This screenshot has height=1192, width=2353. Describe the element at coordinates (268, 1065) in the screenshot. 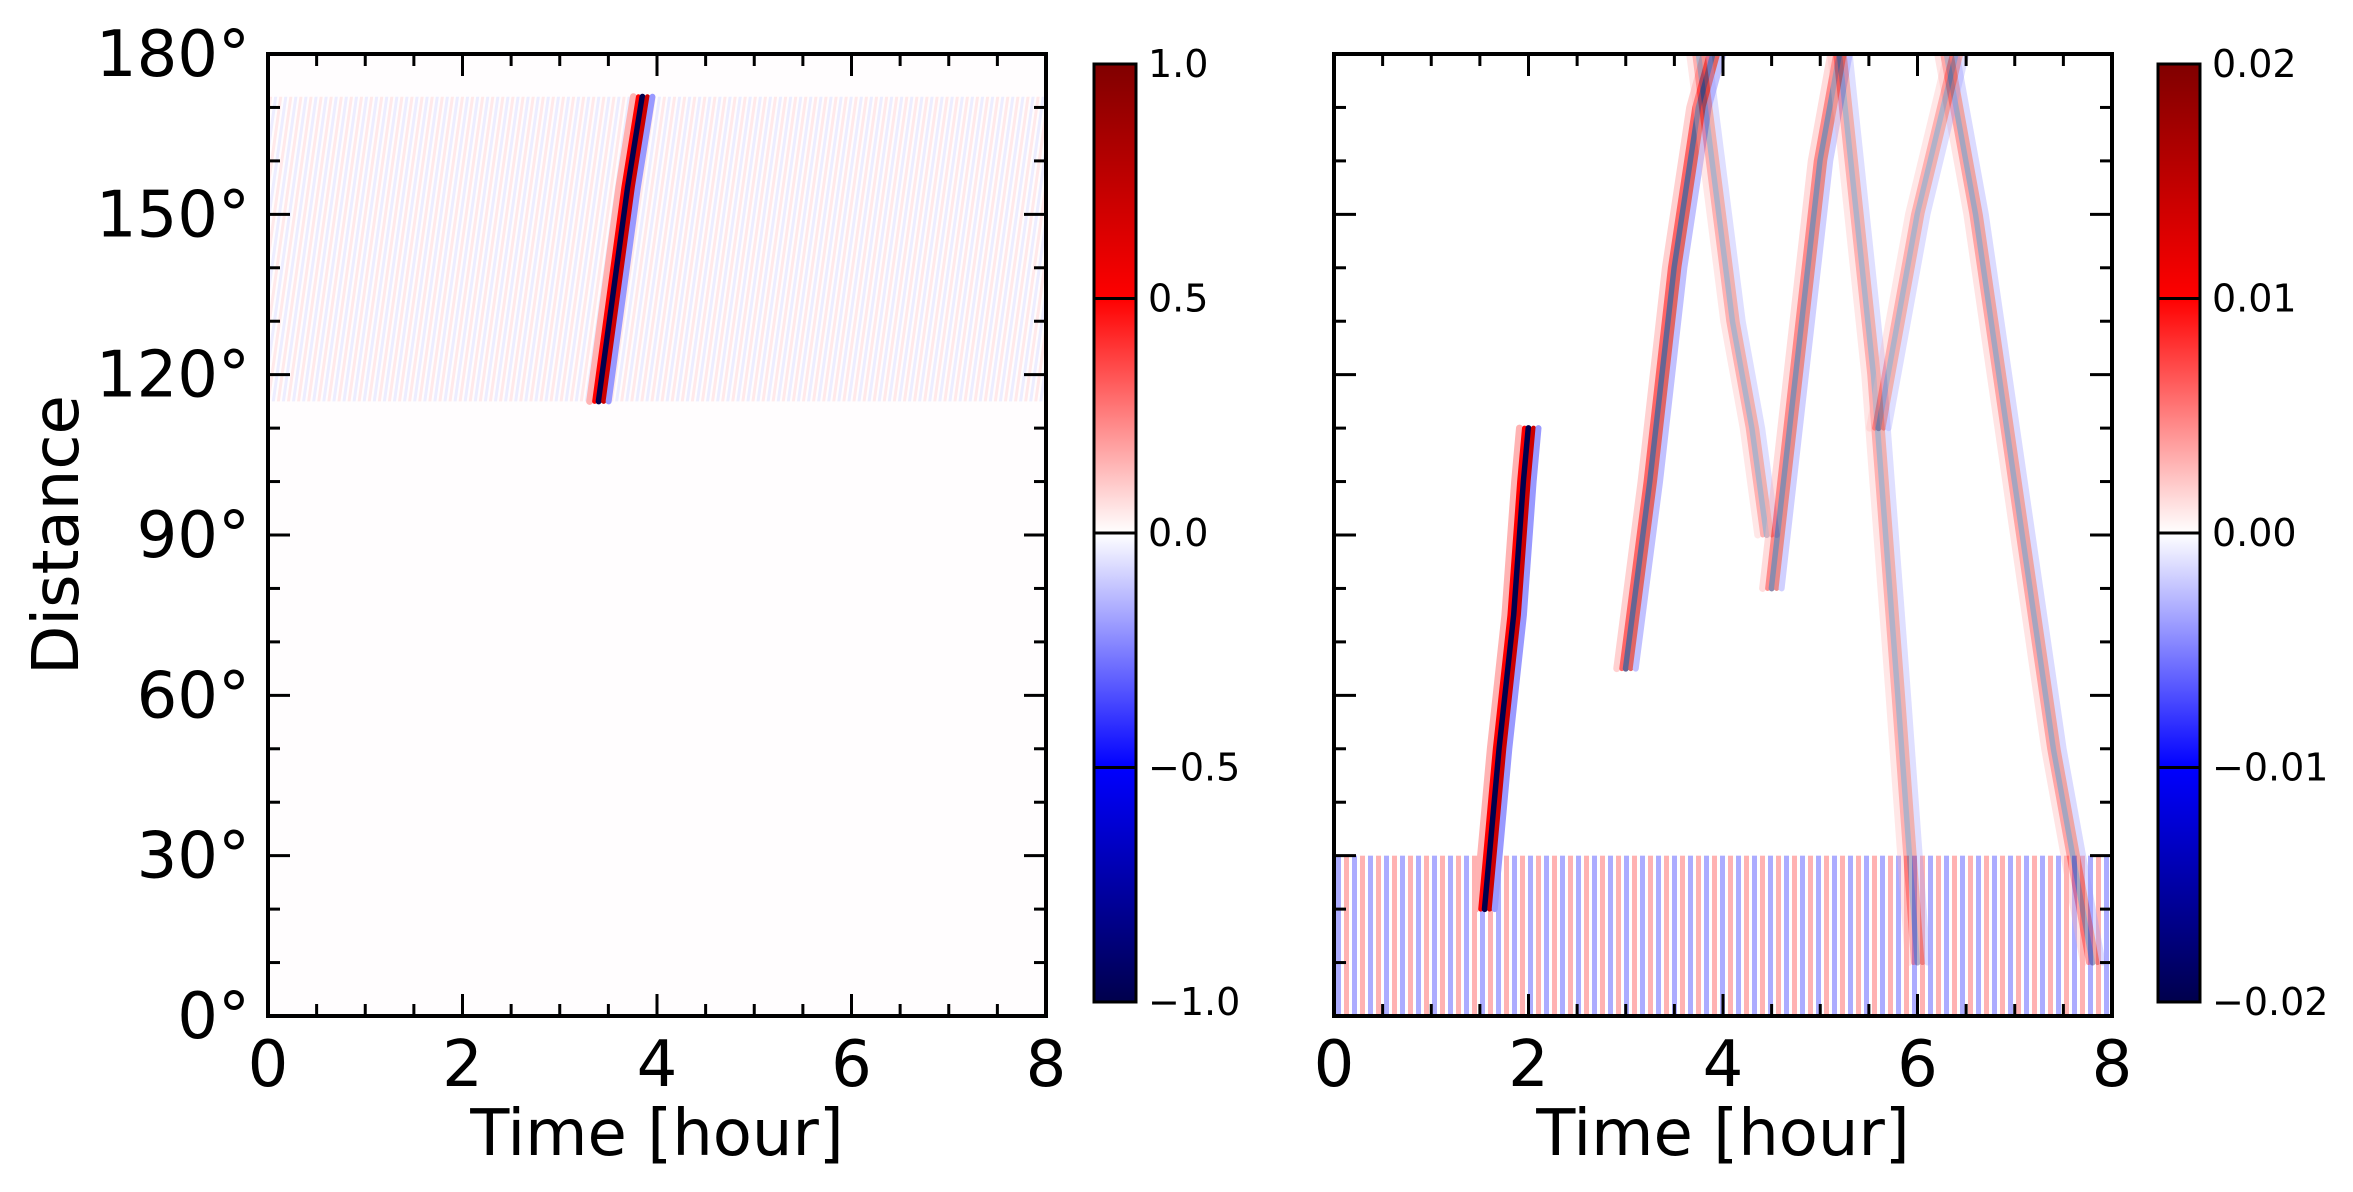

I see `left-x-tick-label: 0` at that location.